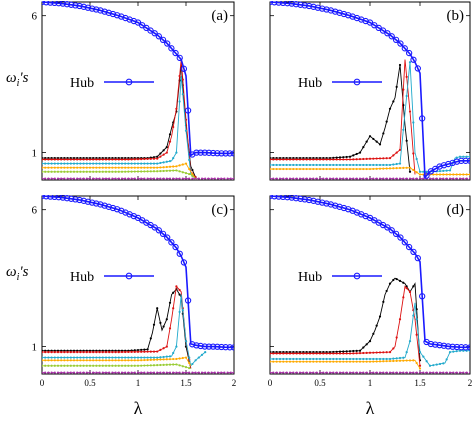 This screenshot has width=474, height=425. I want to click on node-series, so click(116, 366).